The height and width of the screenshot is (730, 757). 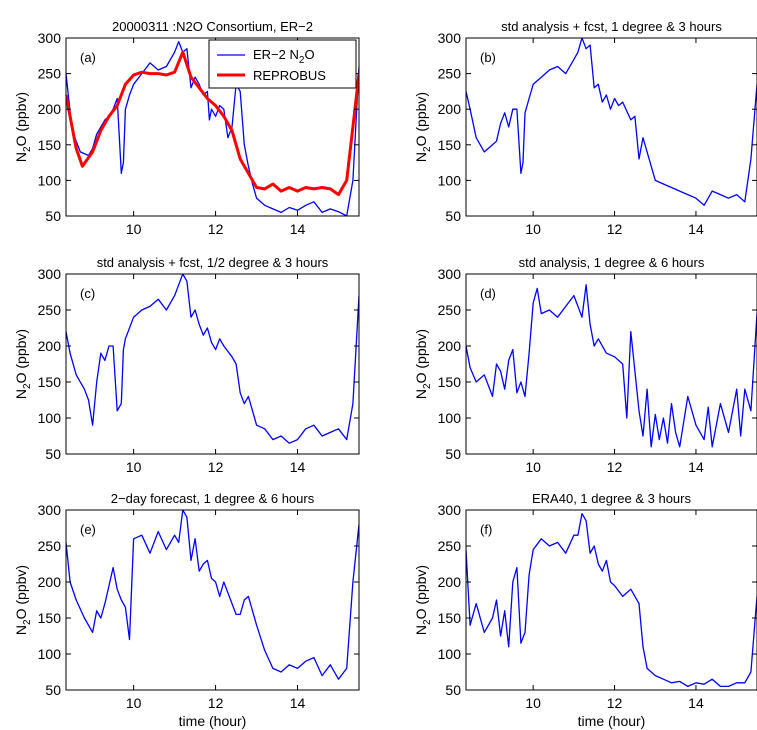 I want to click on panel-label: (f), so click(x=486, y=529).